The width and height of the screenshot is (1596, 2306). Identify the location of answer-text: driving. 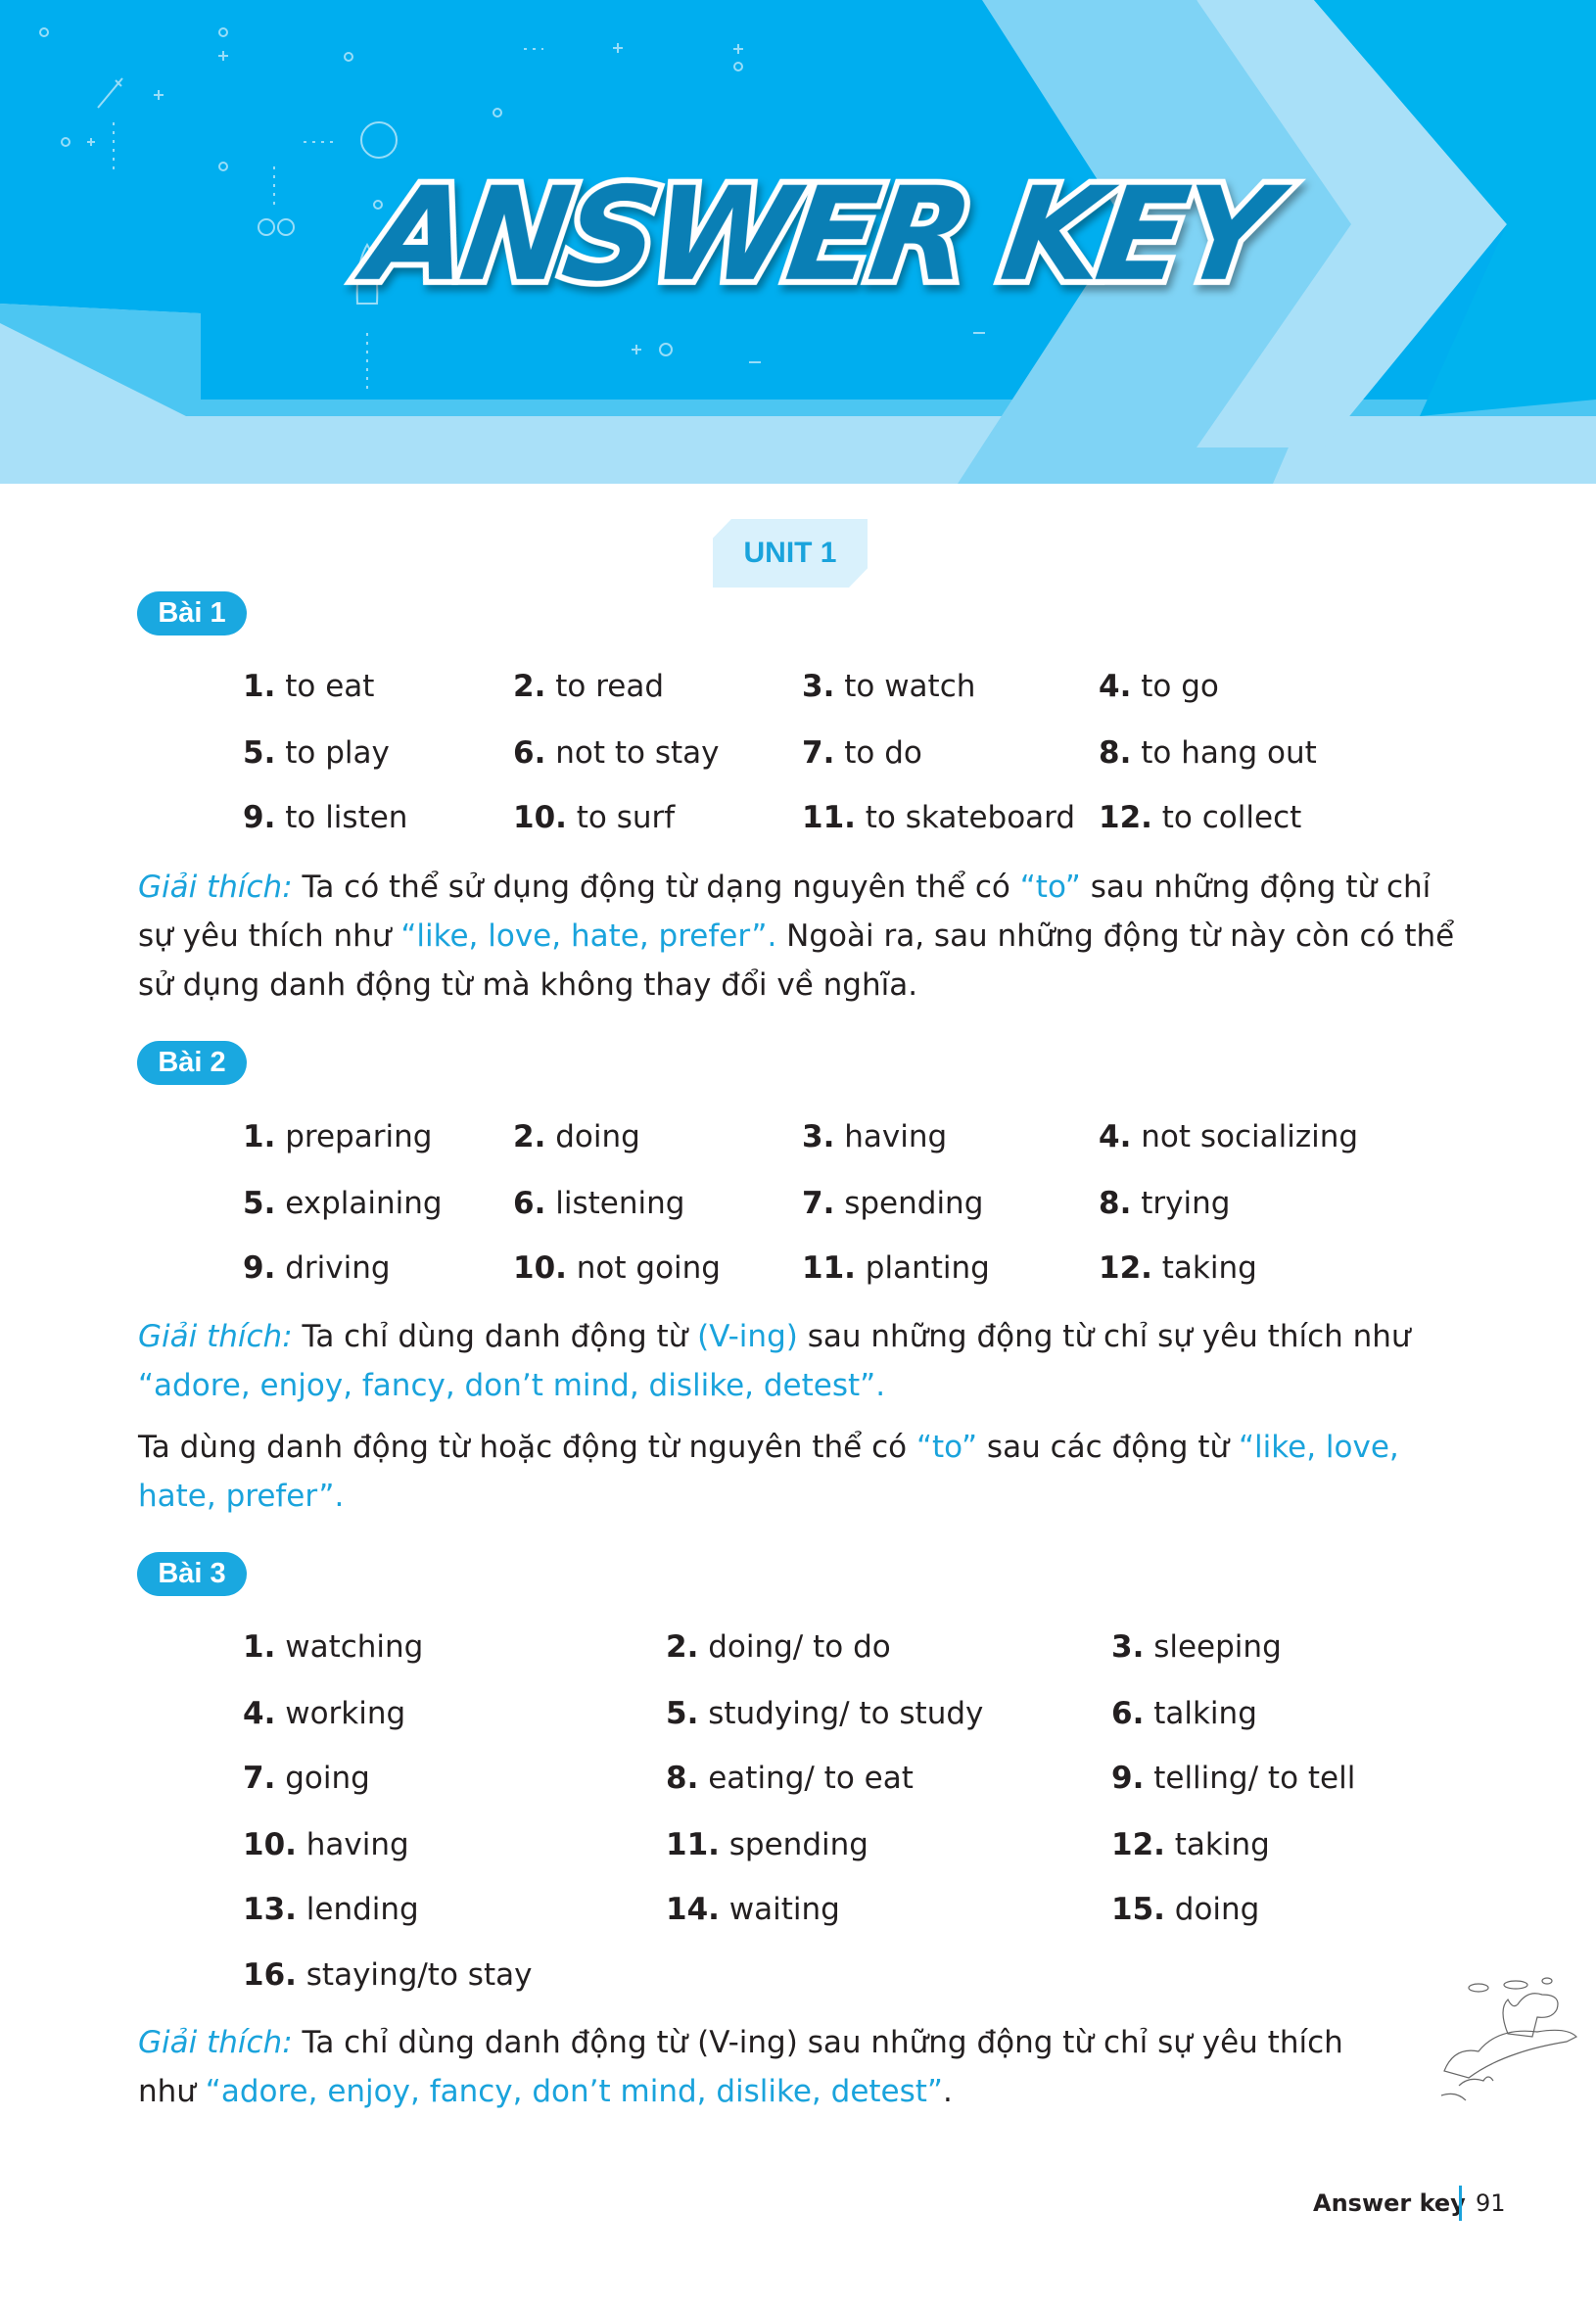
(338, 1268).